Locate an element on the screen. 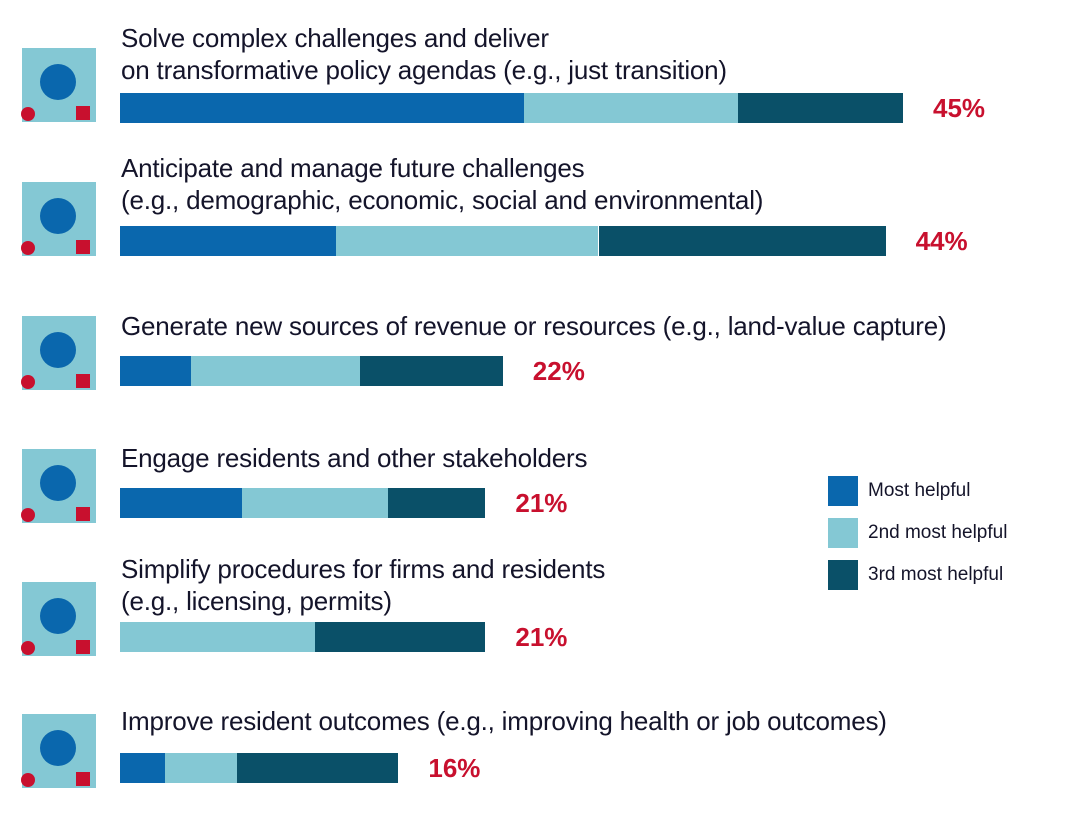 This screenshot has height=834, width=1070. total-label: 44% is located at coordinates (941, 241).